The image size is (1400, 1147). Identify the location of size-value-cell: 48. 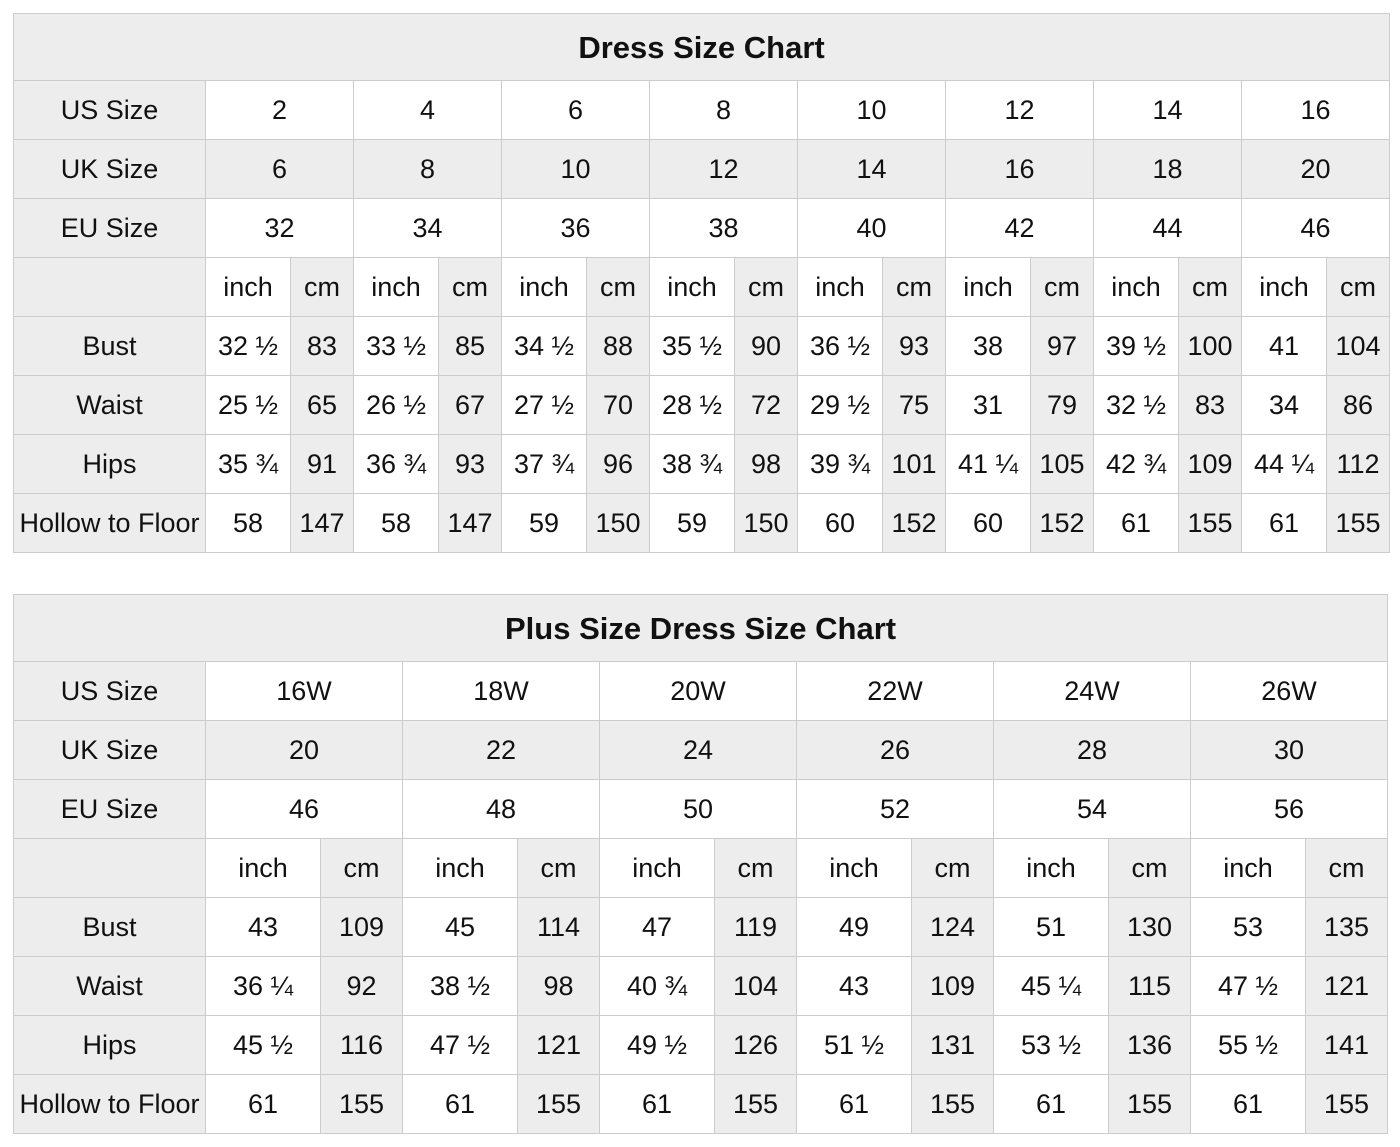
(501, 809).